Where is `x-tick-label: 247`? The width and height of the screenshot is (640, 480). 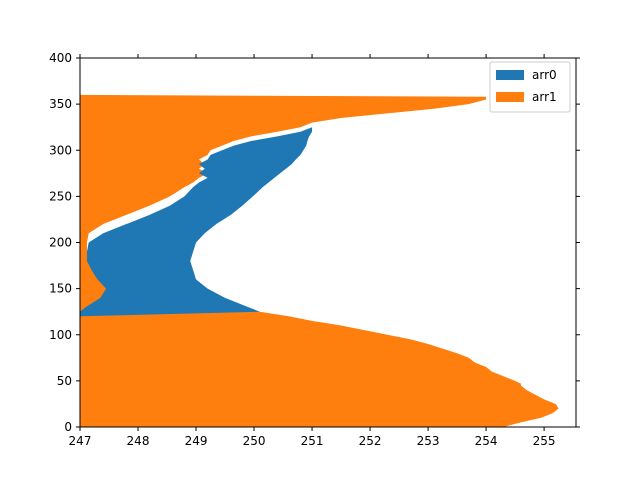 x-tick-label: 247 is located at coordinates (80, 441).